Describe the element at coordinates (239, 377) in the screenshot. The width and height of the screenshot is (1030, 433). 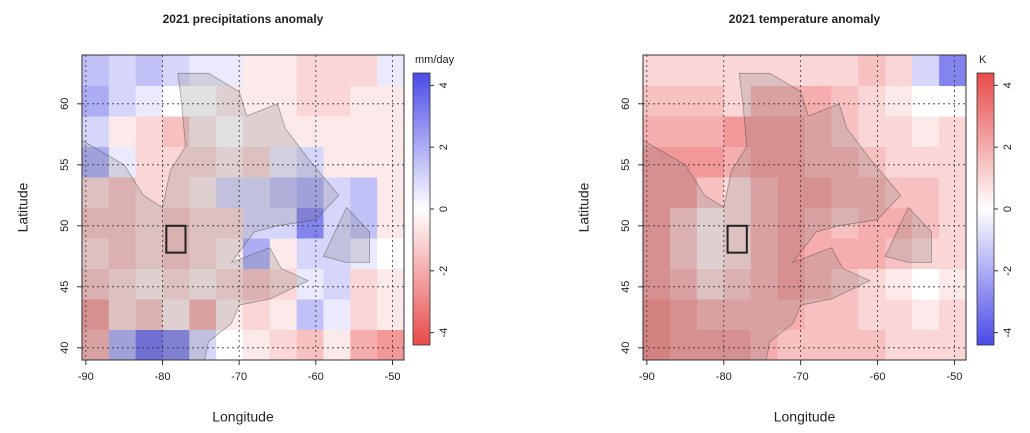
I see `x-tick-label: -70` at that location.